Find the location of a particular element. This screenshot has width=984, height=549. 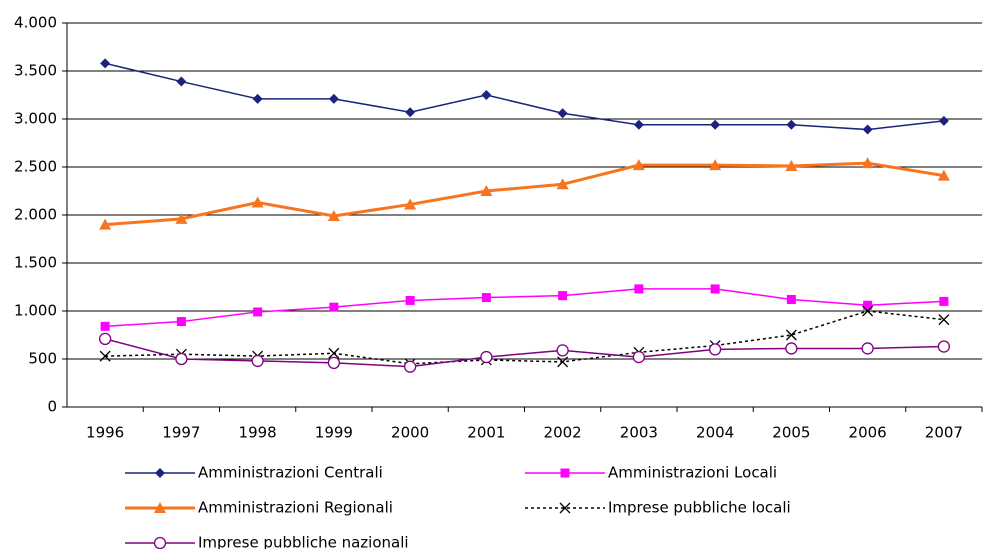

x-tick-label: 1997 is located at coordinates (181, 433).